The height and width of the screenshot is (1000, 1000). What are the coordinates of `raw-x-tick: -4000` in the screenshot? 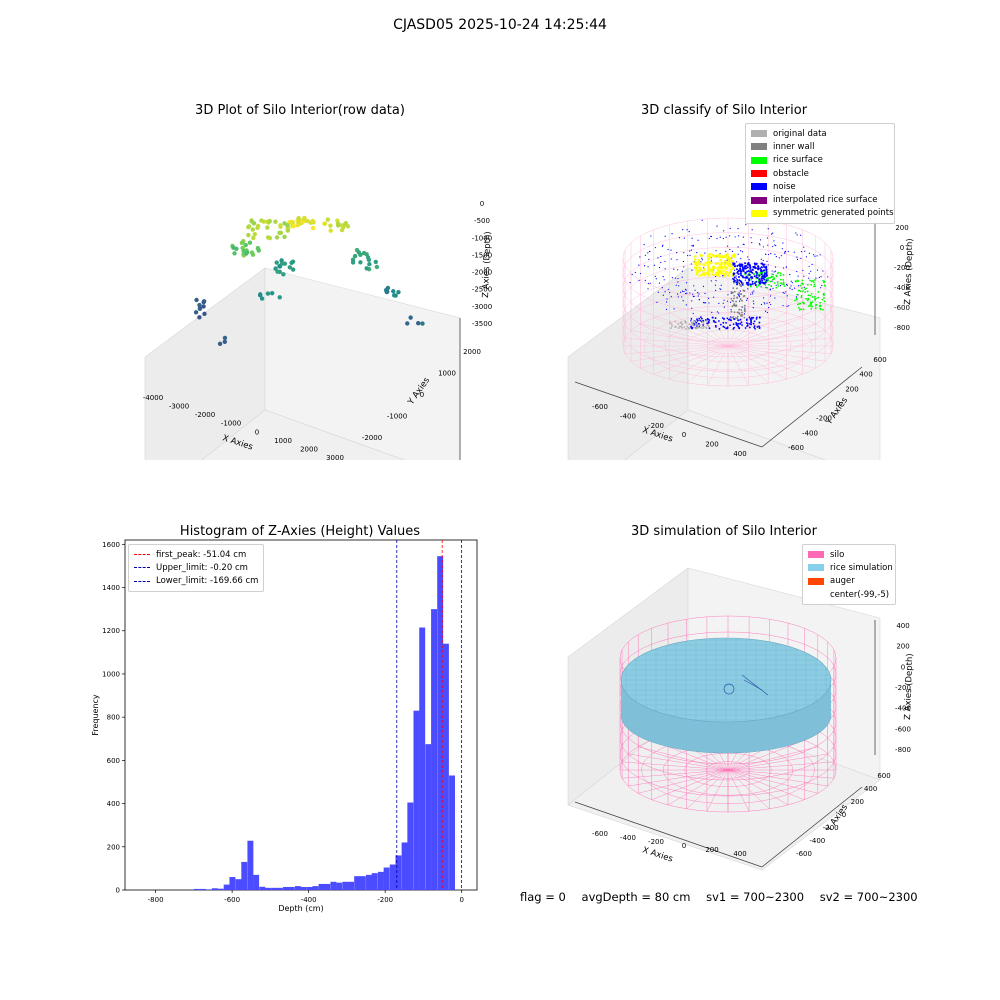 It's located at (153, 398).